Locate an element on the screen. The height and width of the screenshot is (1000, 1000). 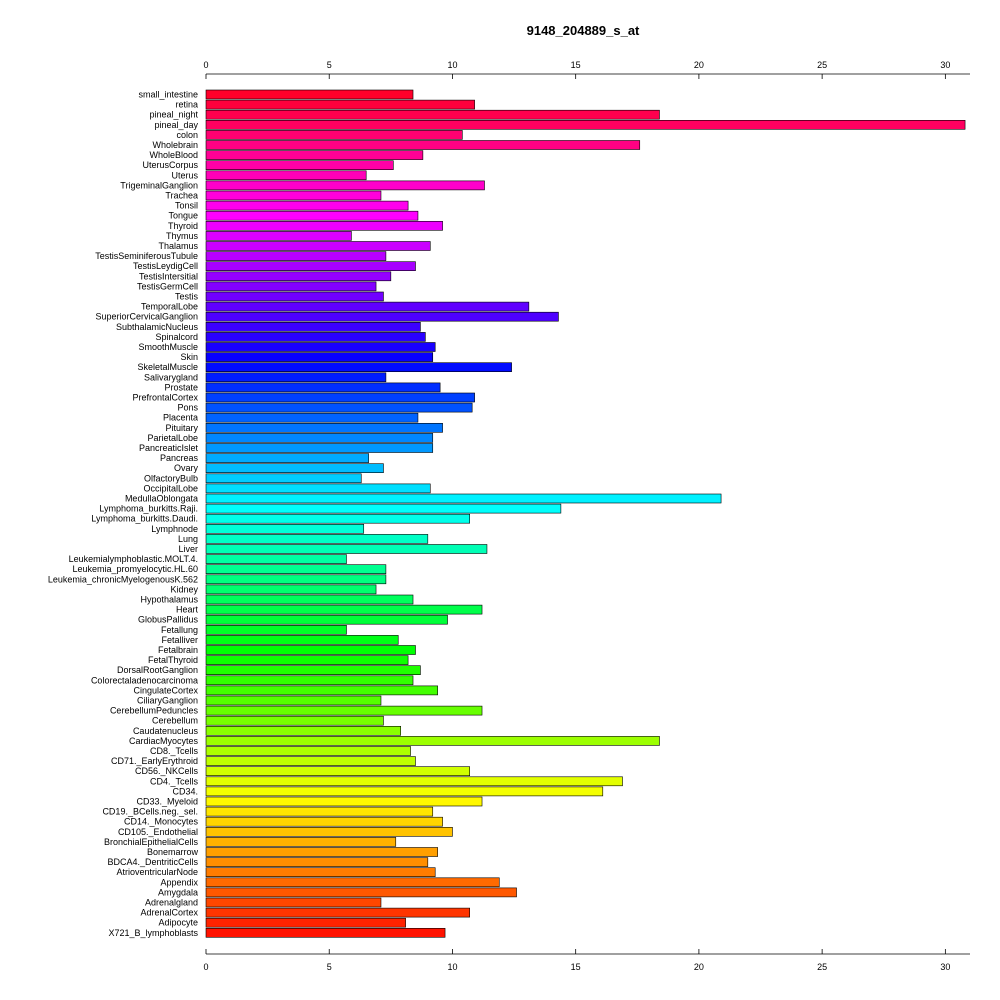
category-label: CiliaryGanglion is located at coordinates (167, 701).